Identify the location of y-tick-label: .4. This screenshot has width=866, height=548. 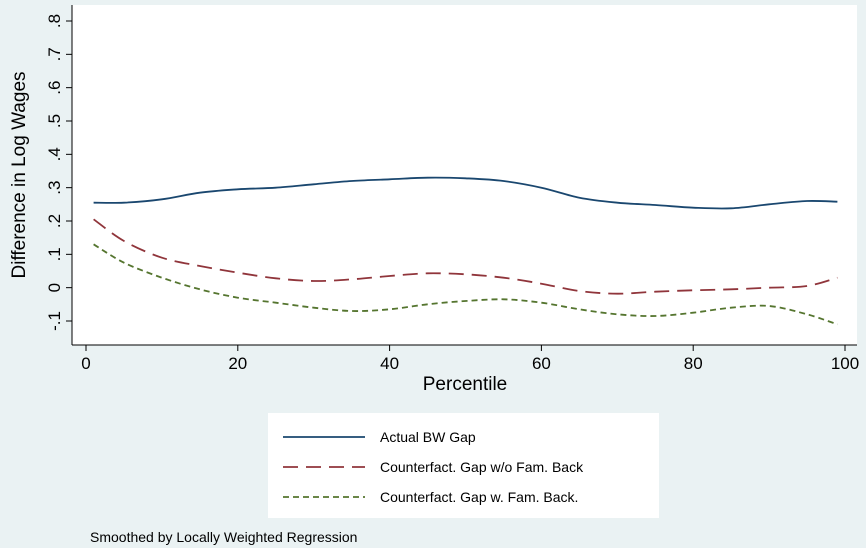
(54, 154).